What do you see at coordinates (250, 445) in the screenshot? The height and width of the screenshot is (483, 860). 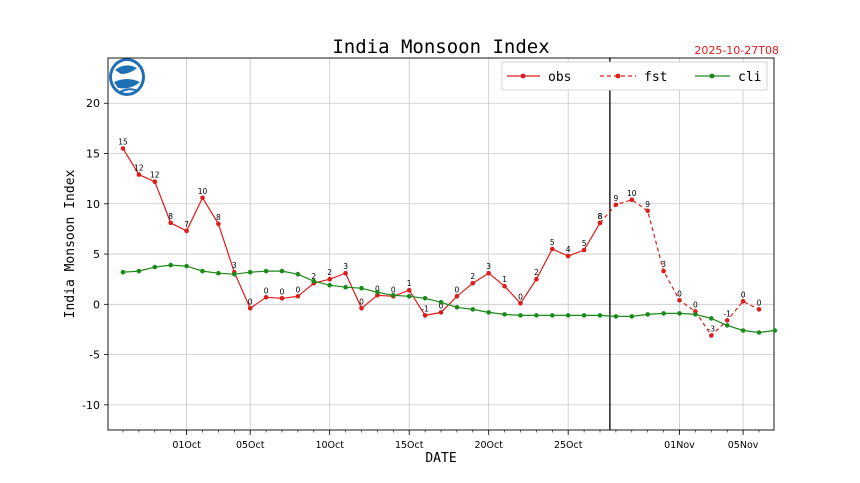 I see `x-tick-label: 05Oct` at bounding box center [250, 445].